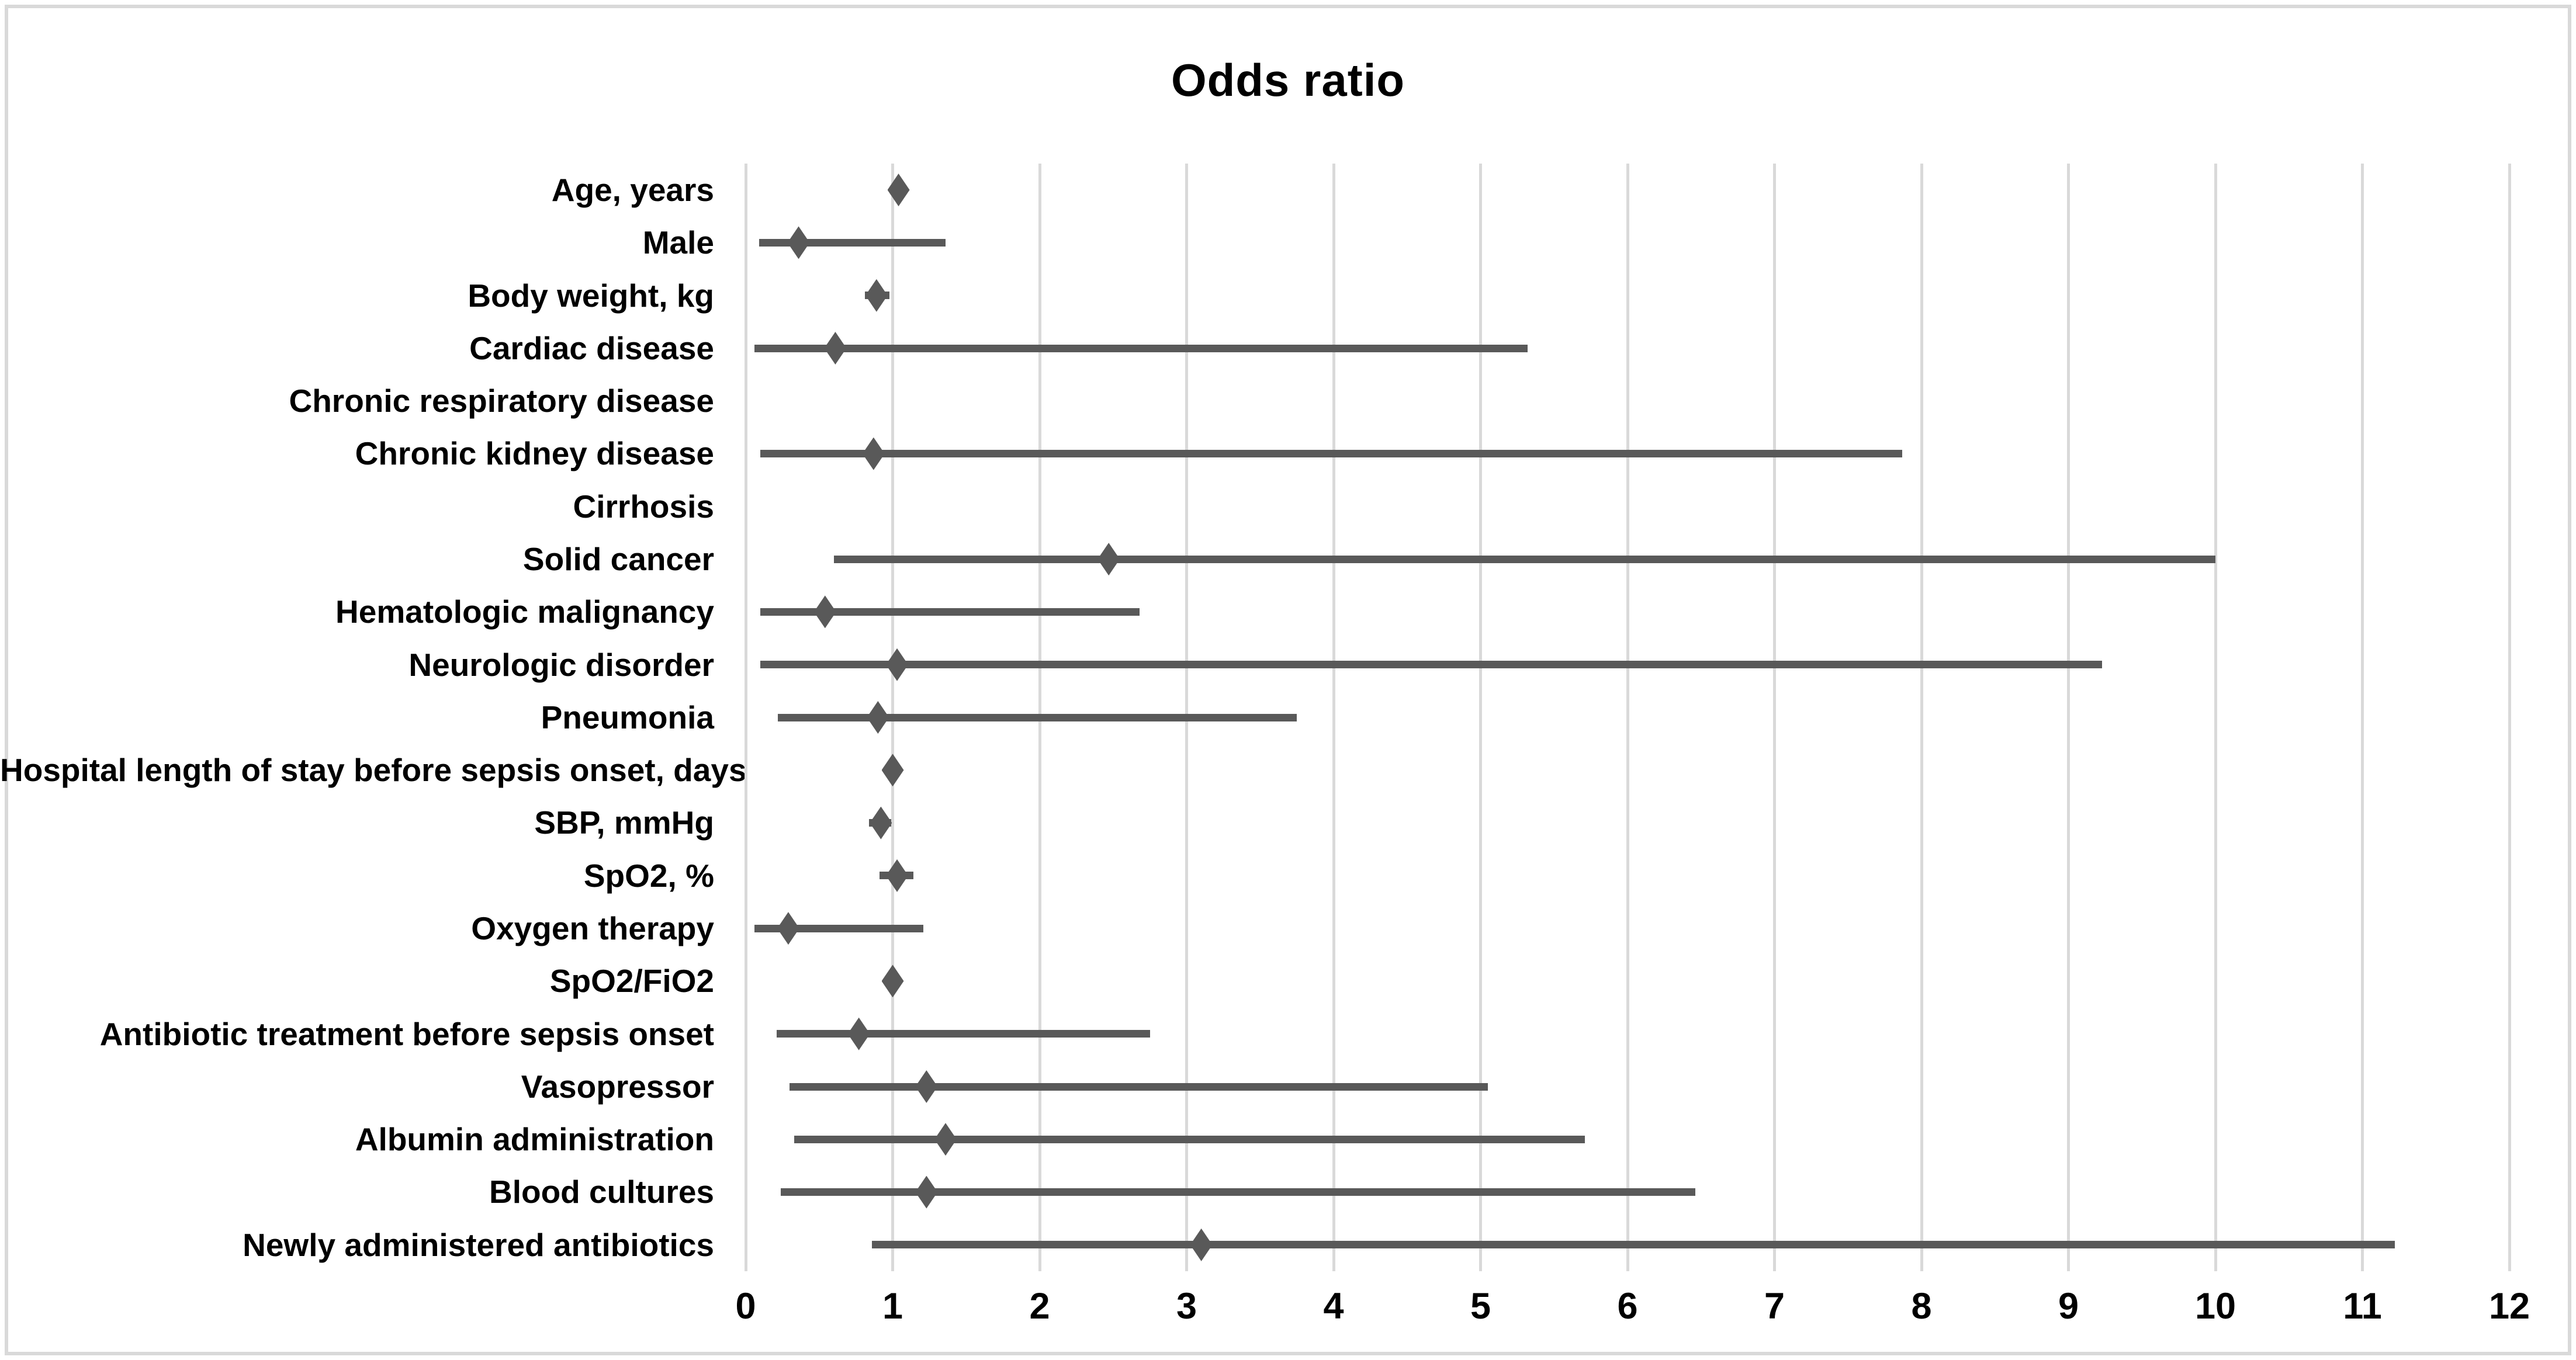  I want to click on x-tick-label-12: 12, so click(2509, 1306).